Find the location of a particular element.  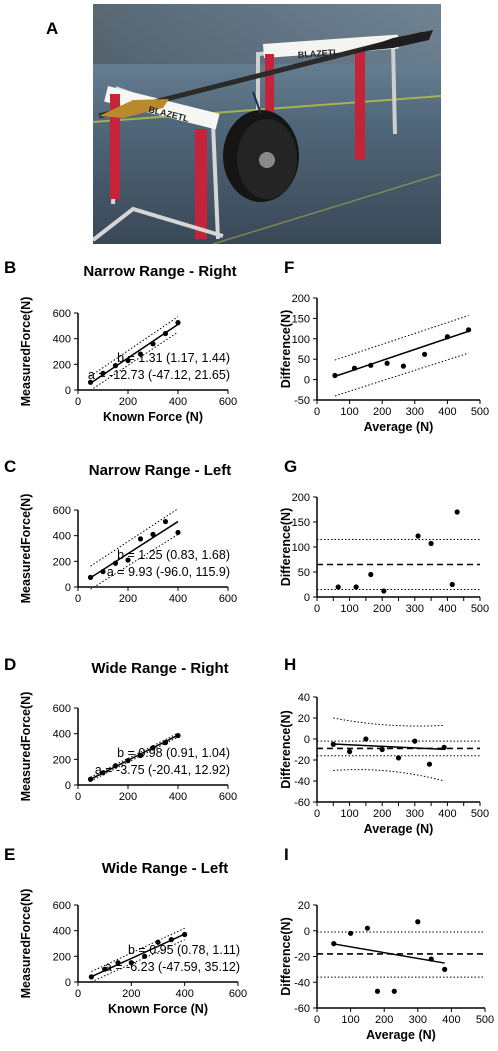

y-tick-label: 40 is located at coordinates (304, 698).